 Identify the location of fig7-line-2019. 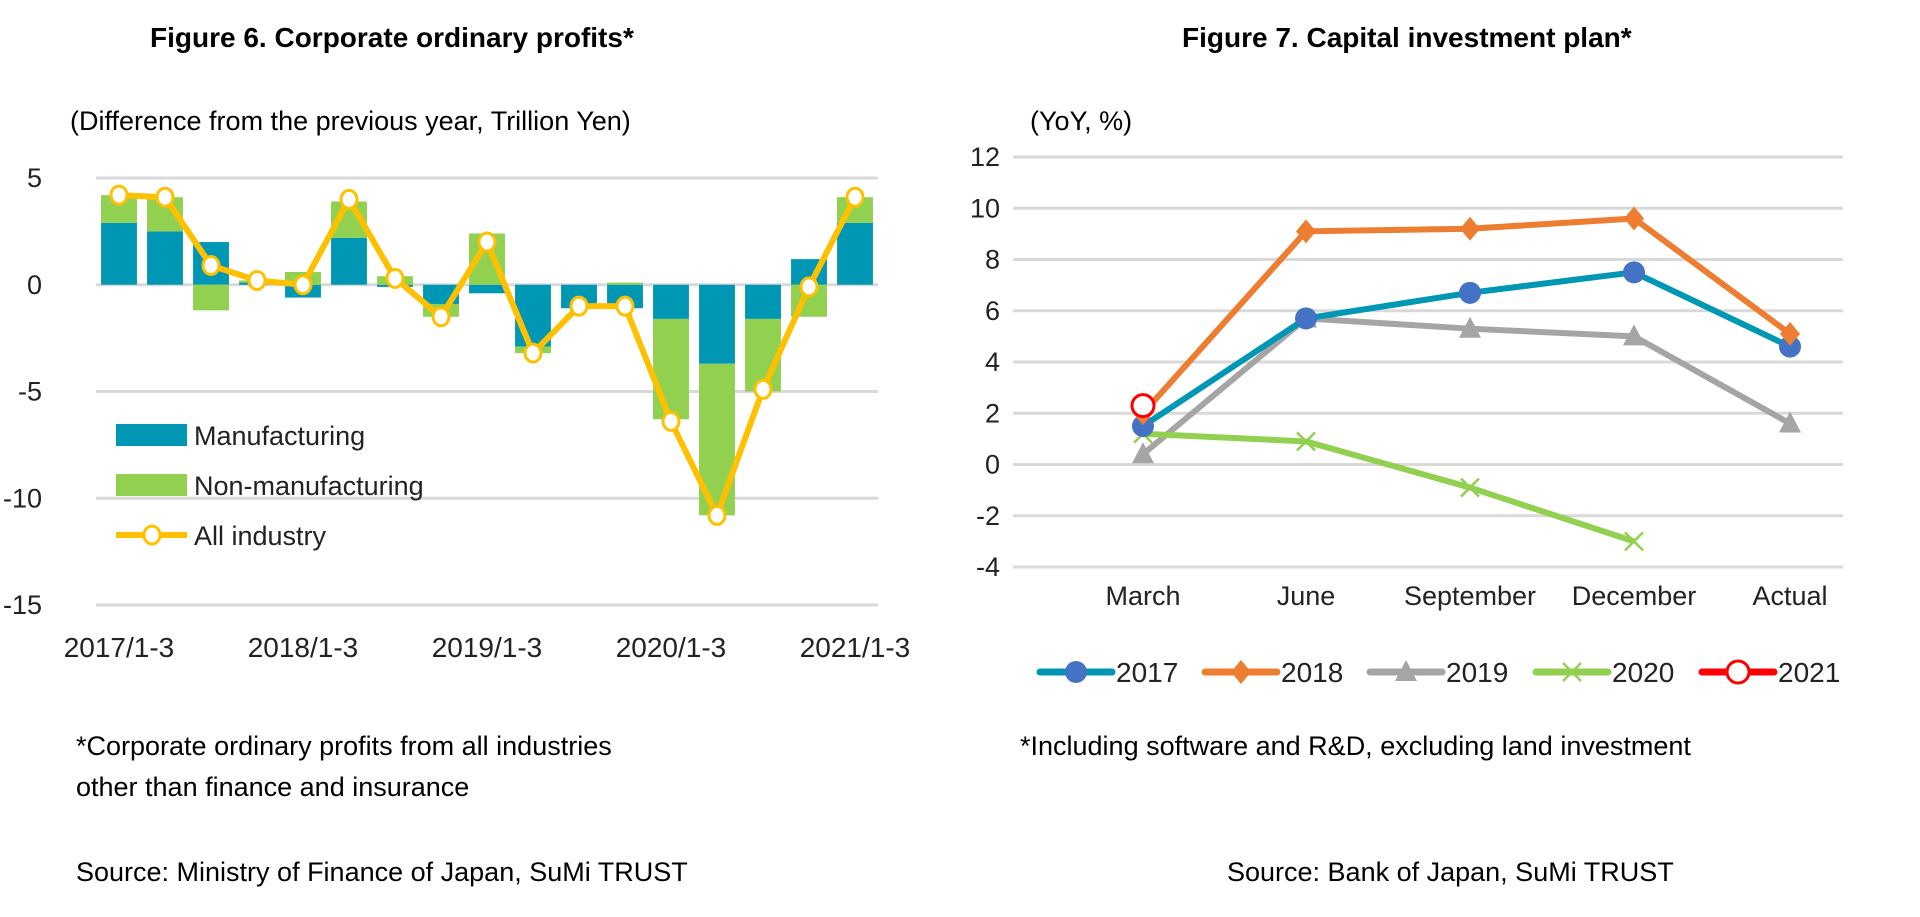
(1466, 386).